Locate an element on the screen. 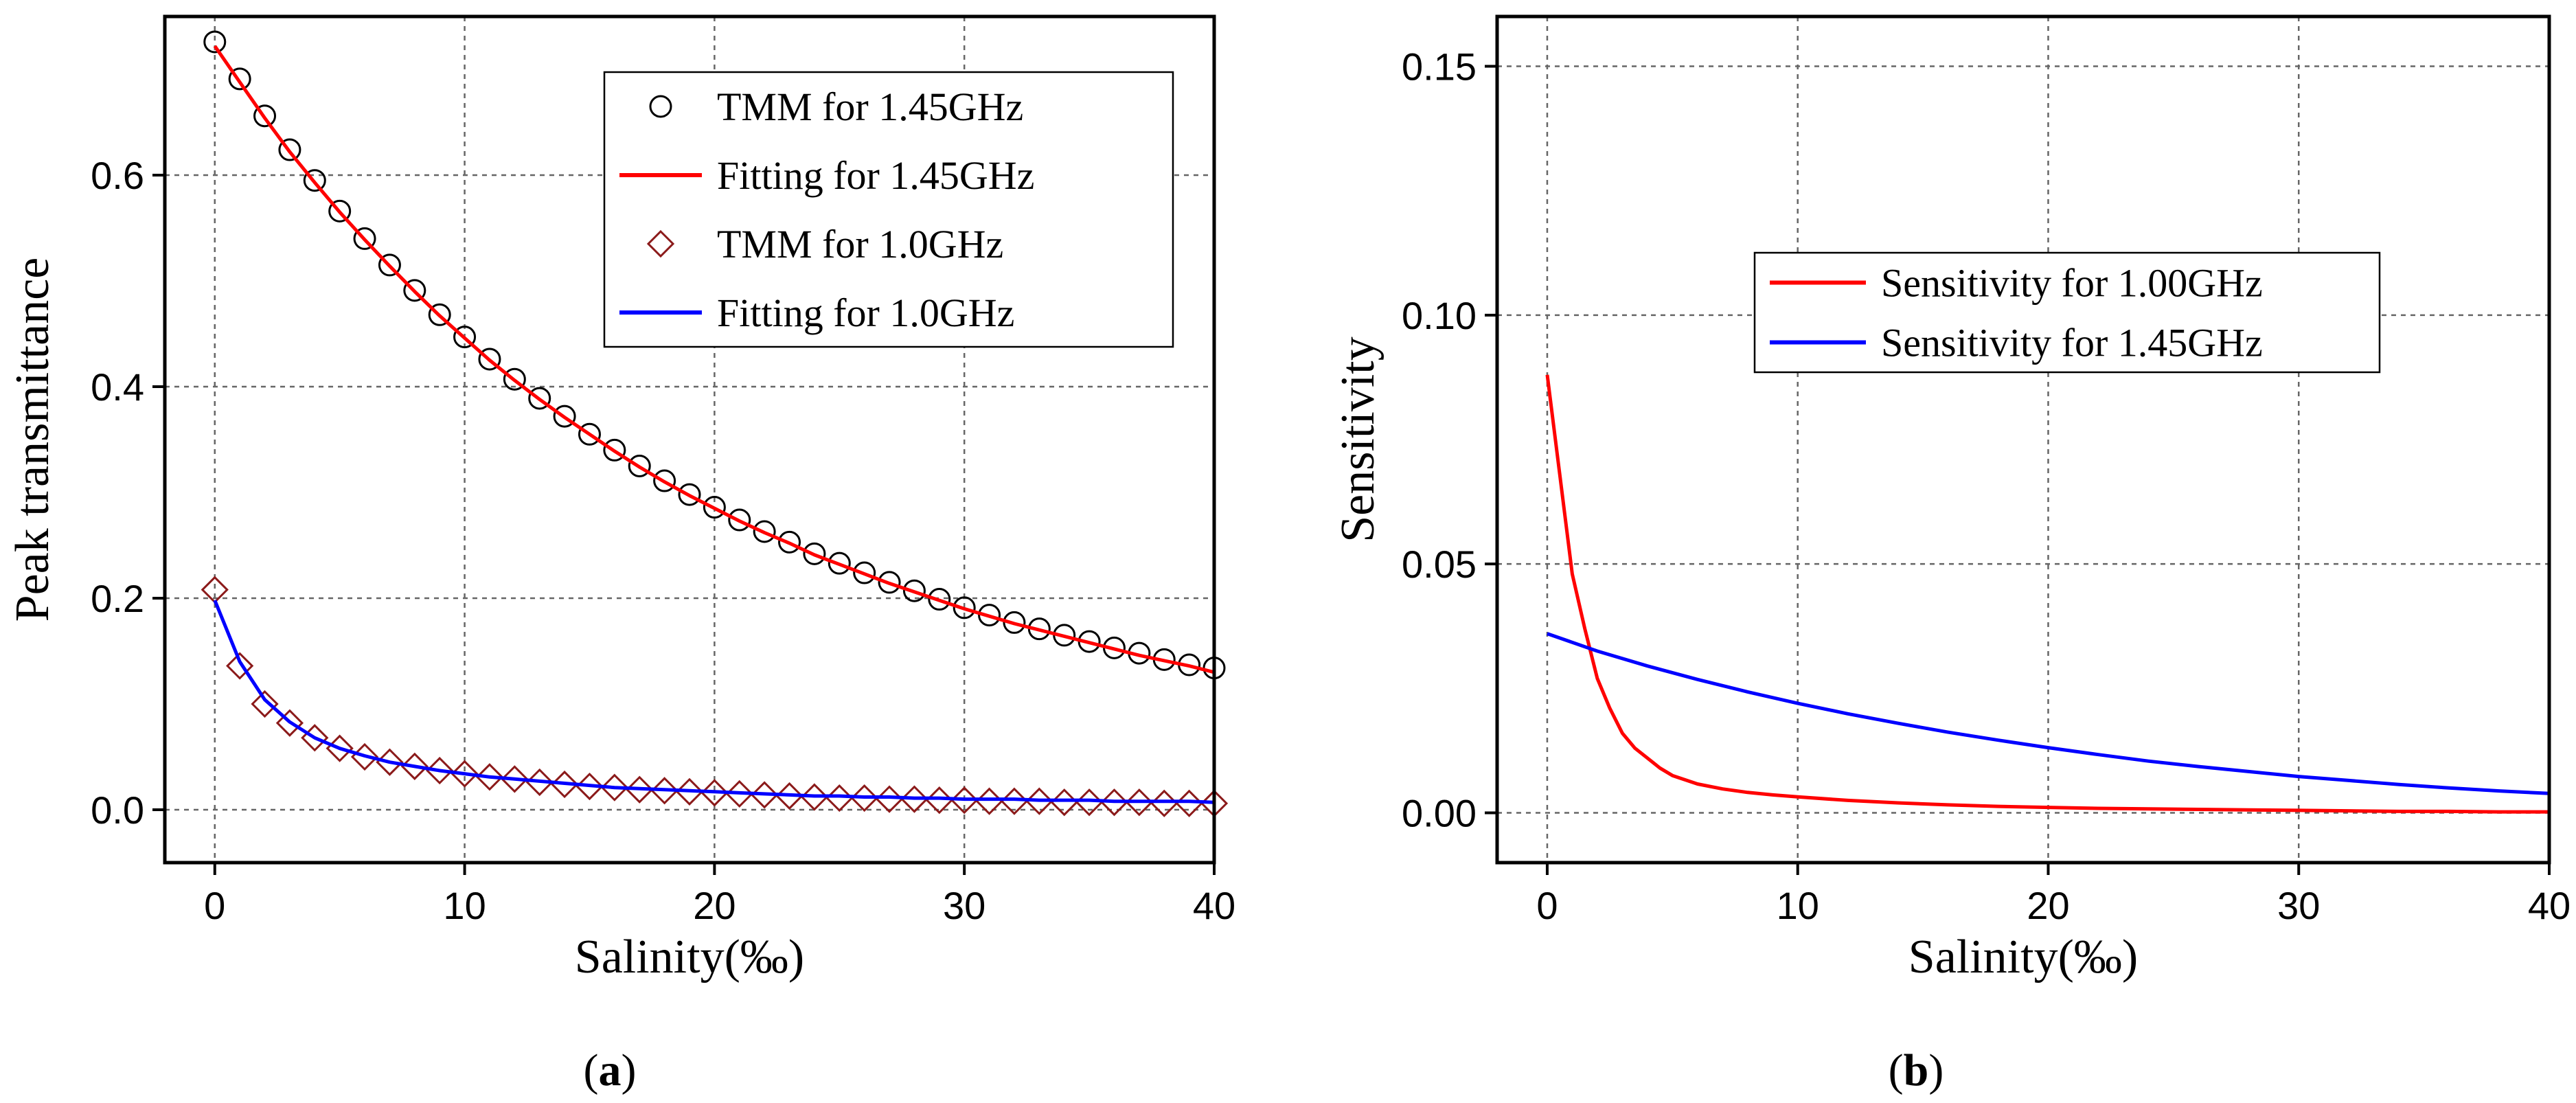 The height and width of the screenshot is (1103, 2576). y-tick-label-0: 0.0 is located at coordinates (117, 810).